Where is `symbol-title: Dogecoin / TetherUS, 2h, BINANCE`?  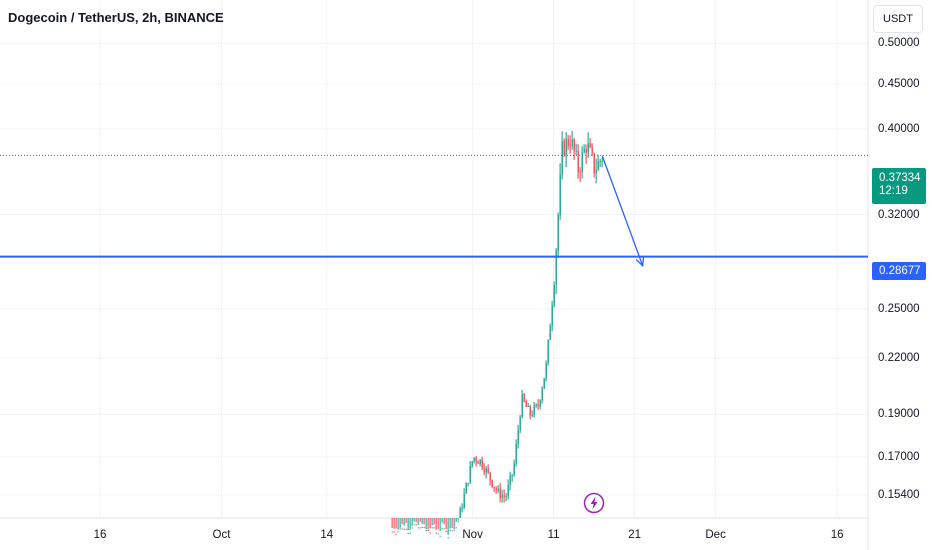 symbol-title: Dogecoin / TetherUS, 2h, BINANCE is located at coordinates (116, 17).